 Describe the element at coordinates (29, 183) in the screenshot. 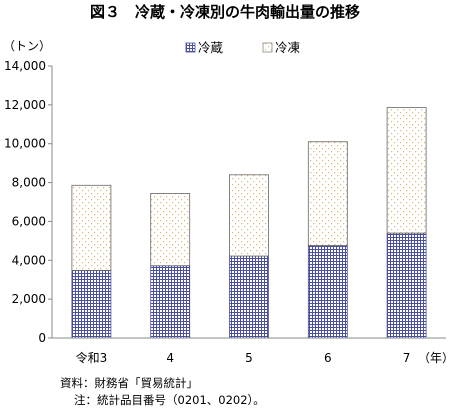

I see `y-tick-label: 8,000` at that location.